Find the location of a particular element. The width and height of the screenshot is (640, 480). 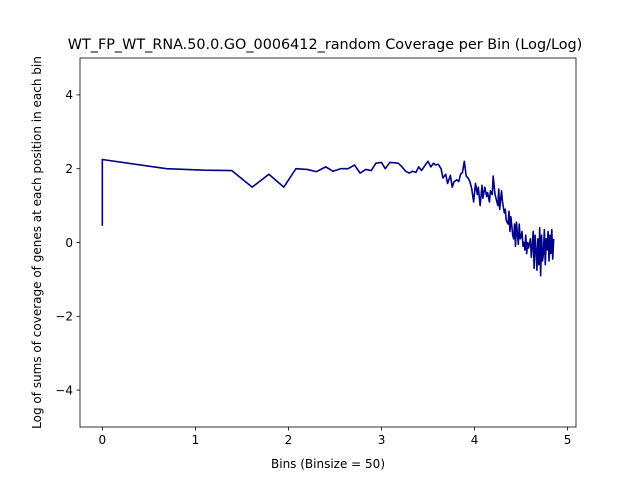

y-tick-label: −2 is located at coordinates (64, 317).